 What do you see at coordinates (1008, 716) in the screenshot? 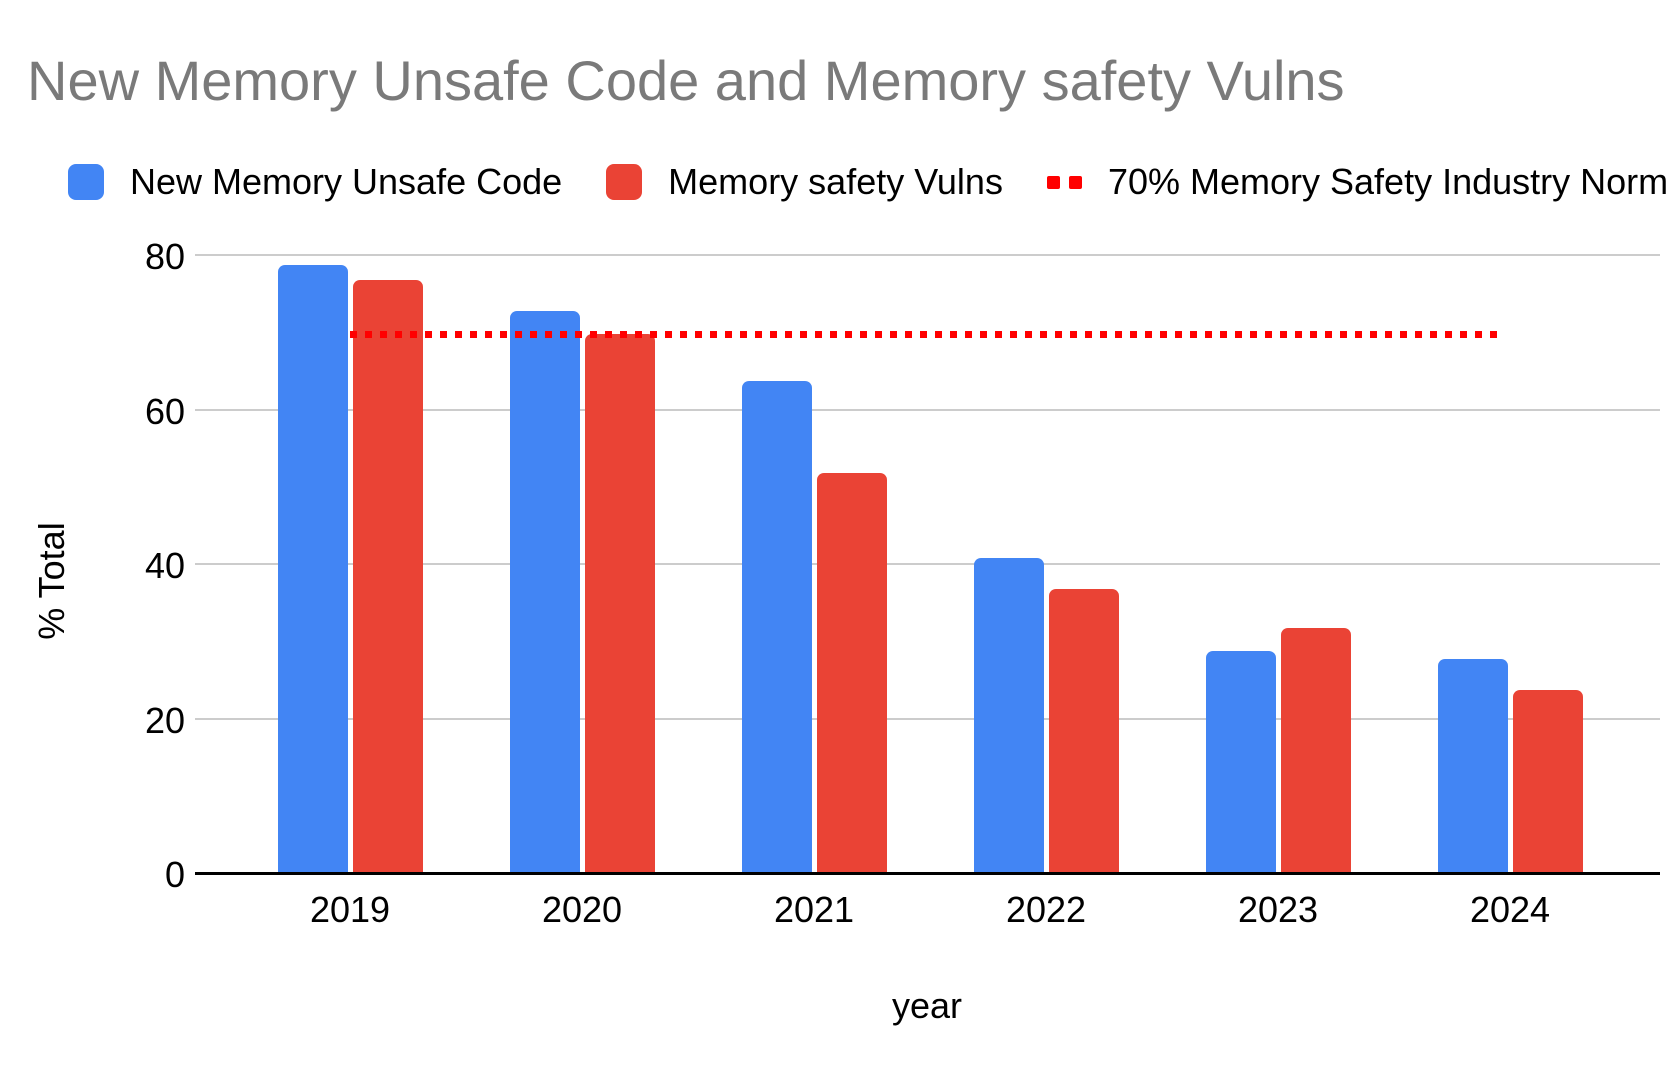
I see `bar-2022-unsafe-code` at bounding box center [1008, 716].